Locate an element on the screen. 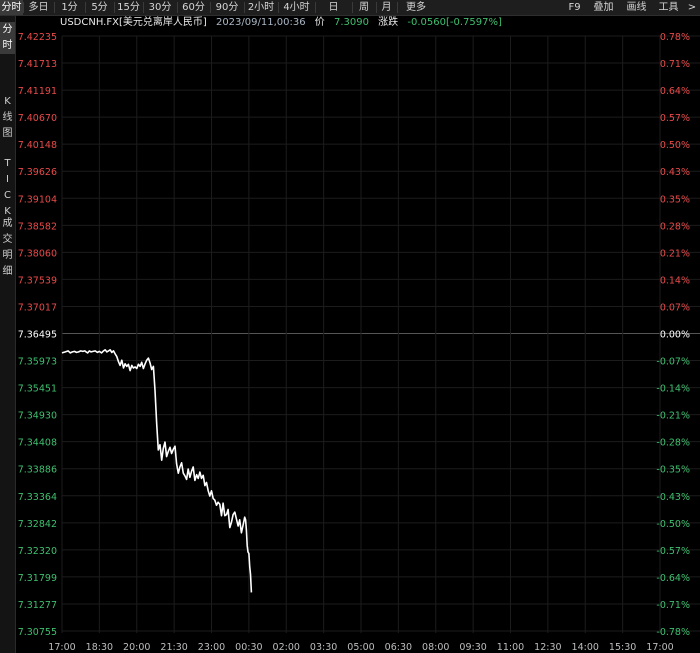 This screenshot has width=700, height=653. time-tick-label: 21:30 is located at coordinates (173, 647).